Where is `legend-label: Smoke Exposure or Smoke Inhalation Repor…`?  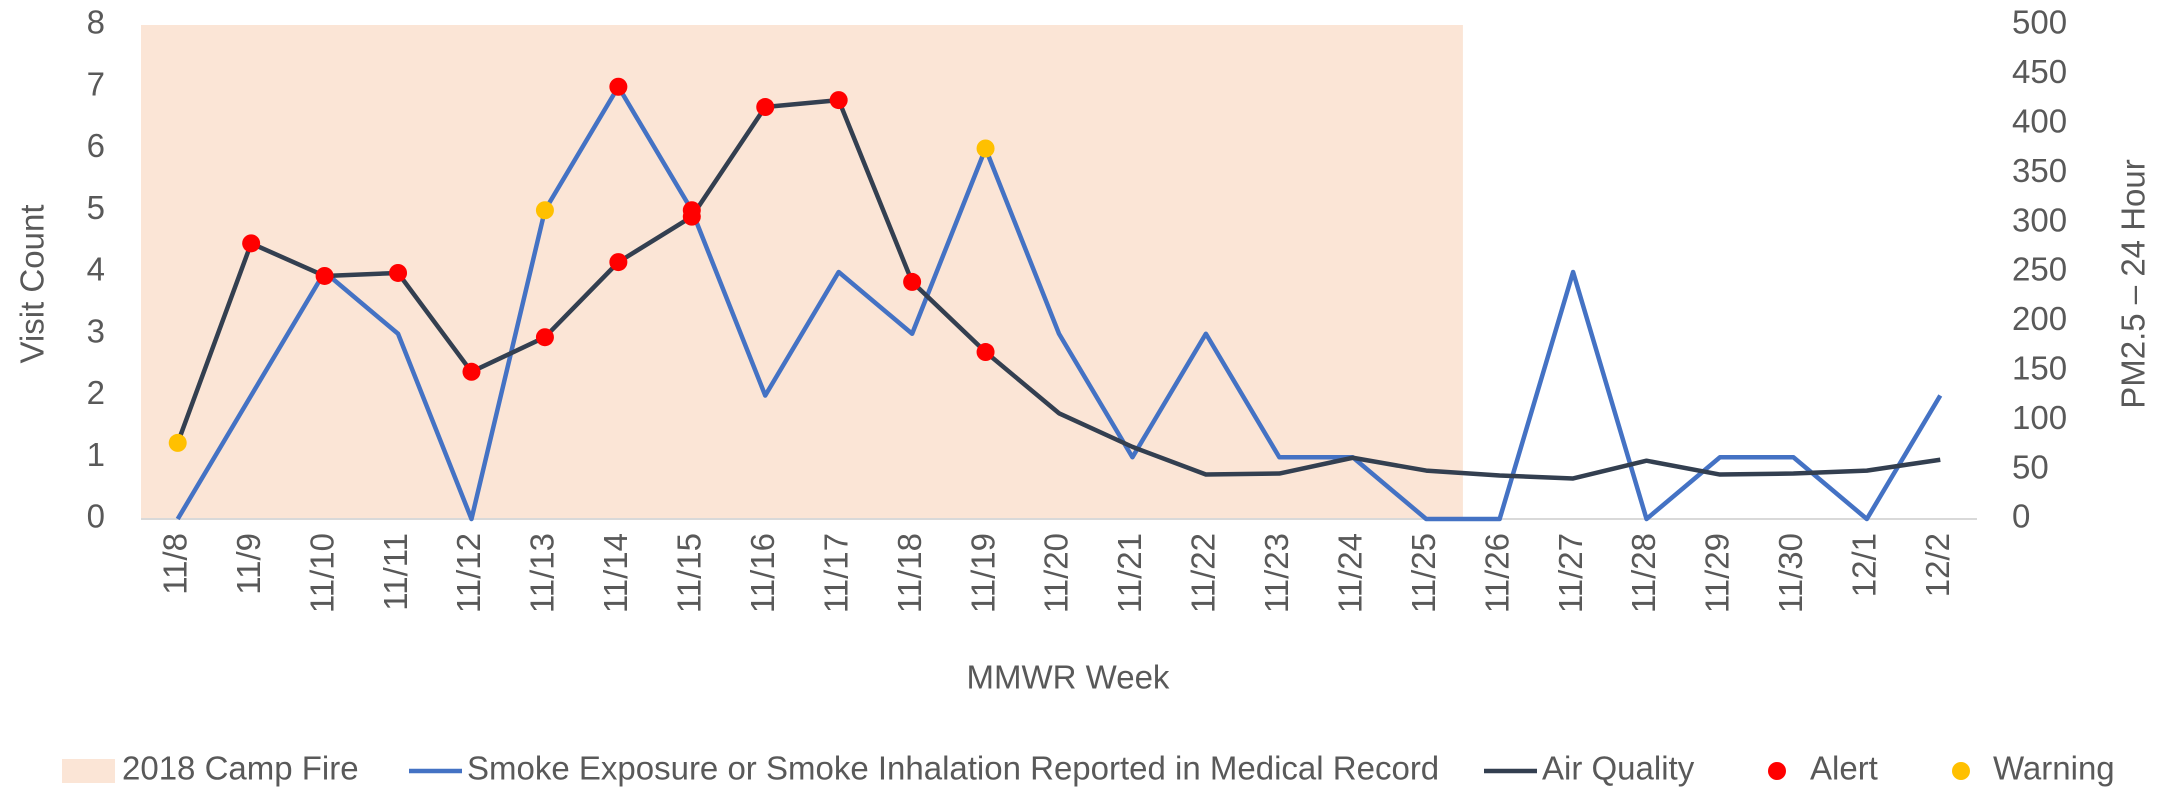 legend-label: Smoke Exposure or Smoke Inhalation Repor… is located at coordinates (953, 768).